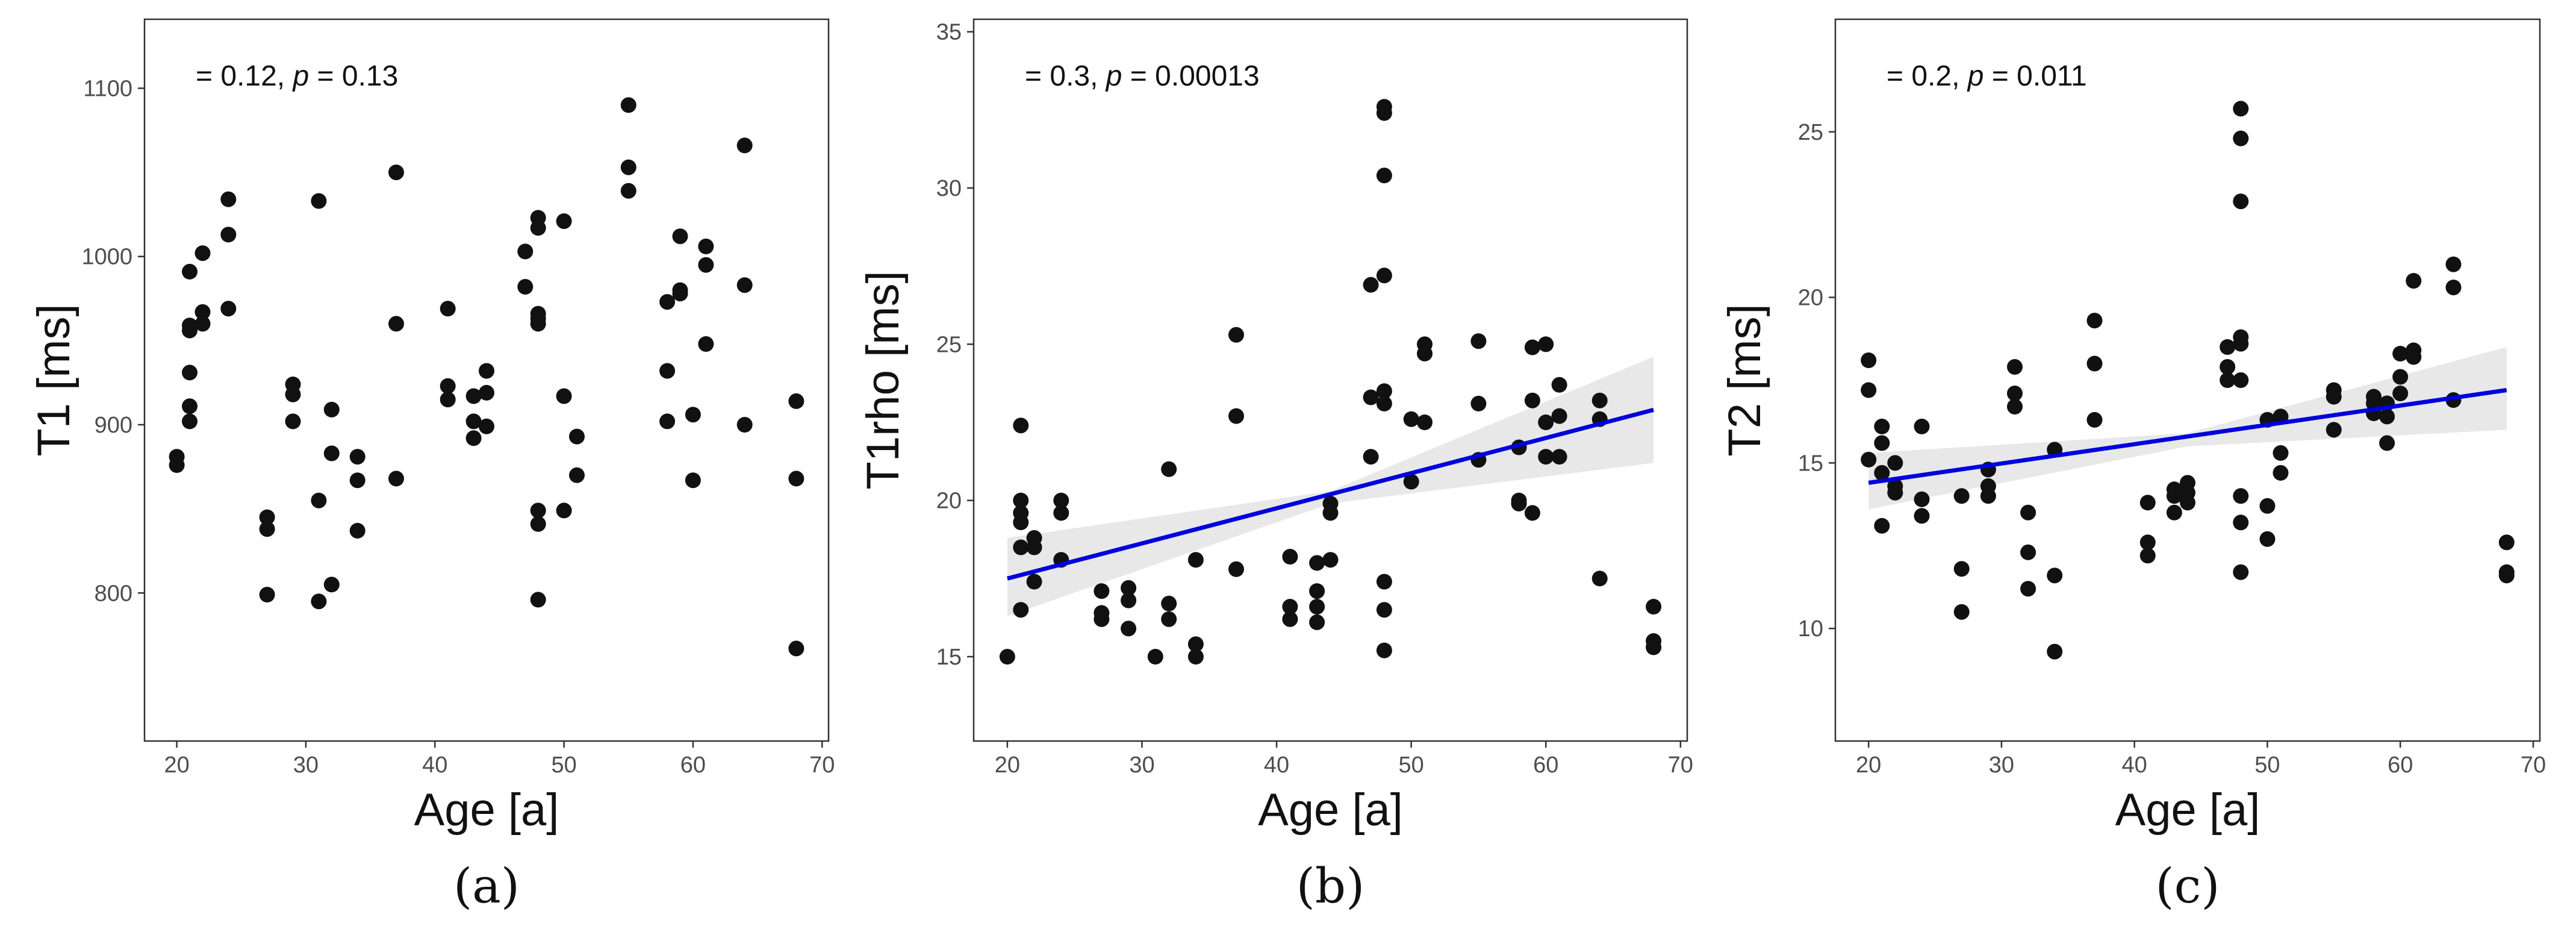 The image size is (2576, 929). What do you see at coordinates (486, 810) in the screenshot?
I see `x-axis-title: Age [a]` at bounding box center [486, 810].